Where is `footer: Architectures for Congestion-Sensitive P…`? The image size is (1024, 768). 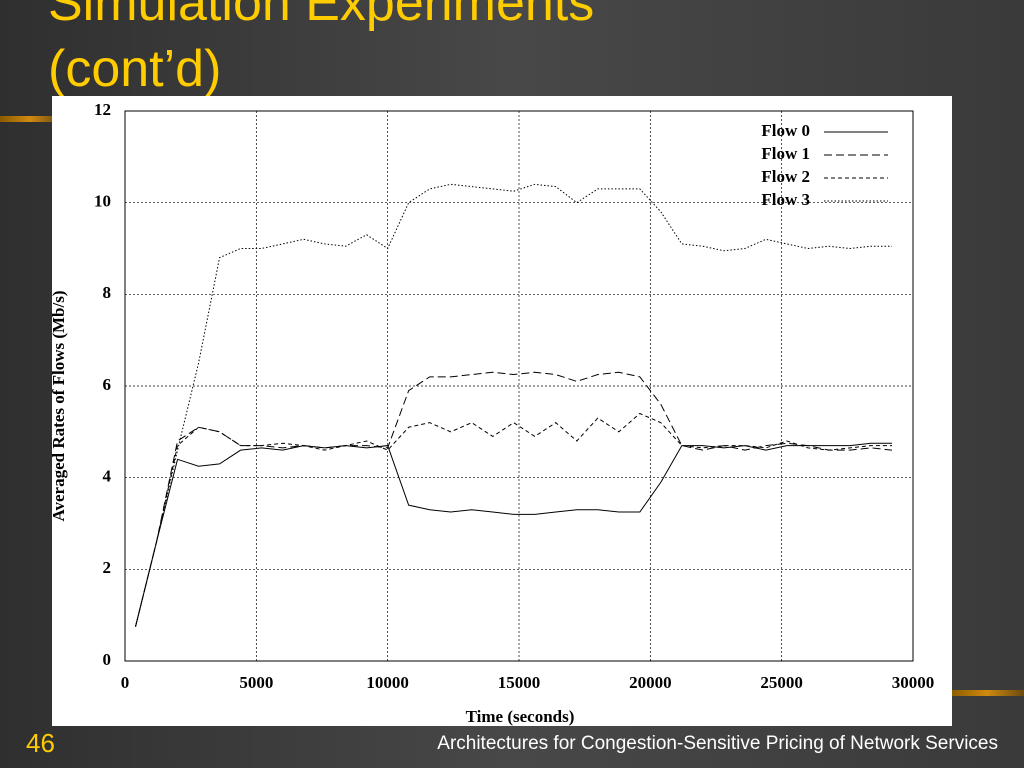 footer: Architectures for Congestion-Sensitive P… is located at coordinates (717, 743).